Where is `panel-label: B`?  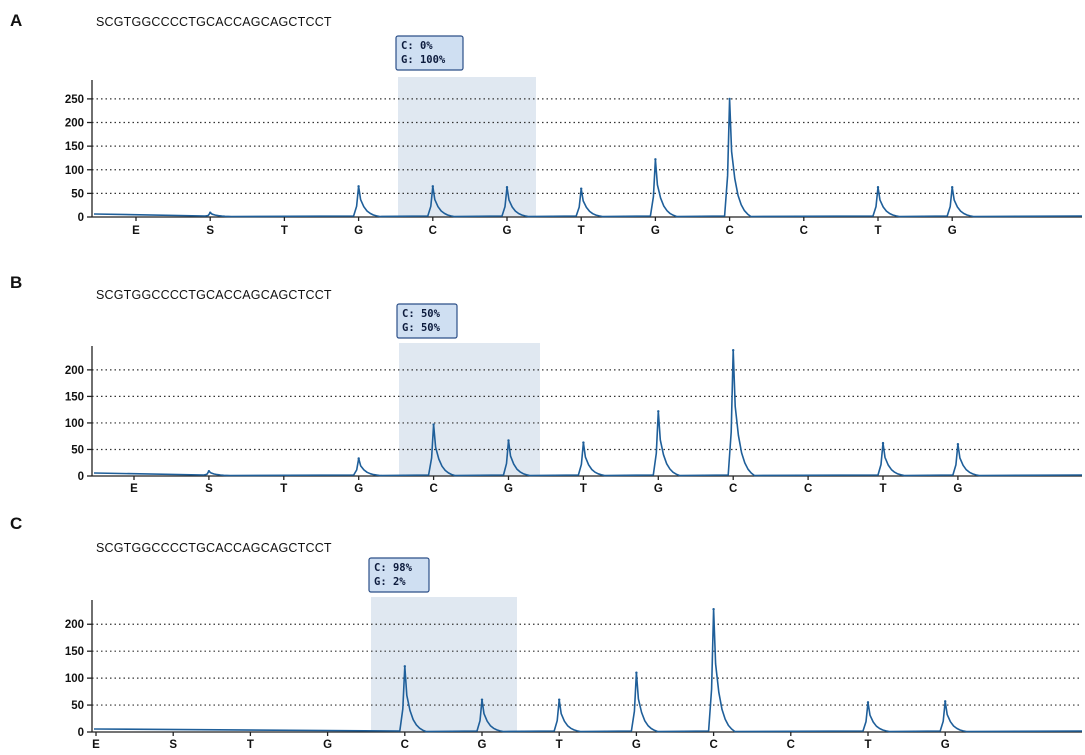
panel-label: B is located at coordinates (16, 282).